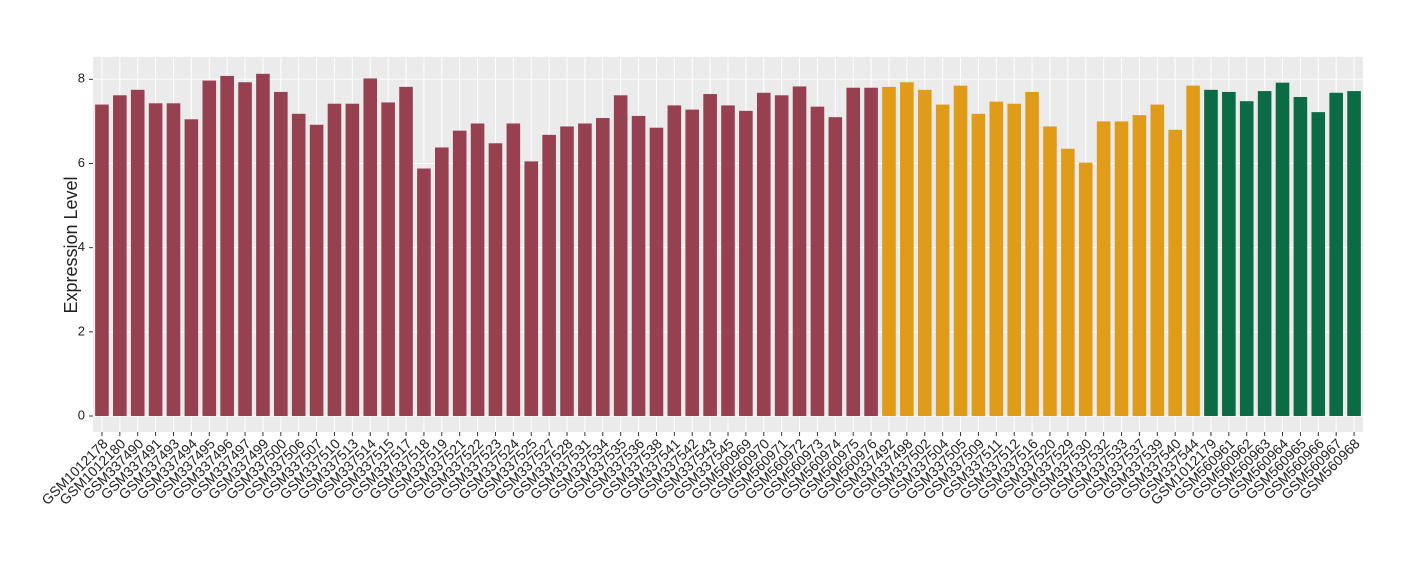  I want to click on y-tick-label: 0, so click(81, 414).